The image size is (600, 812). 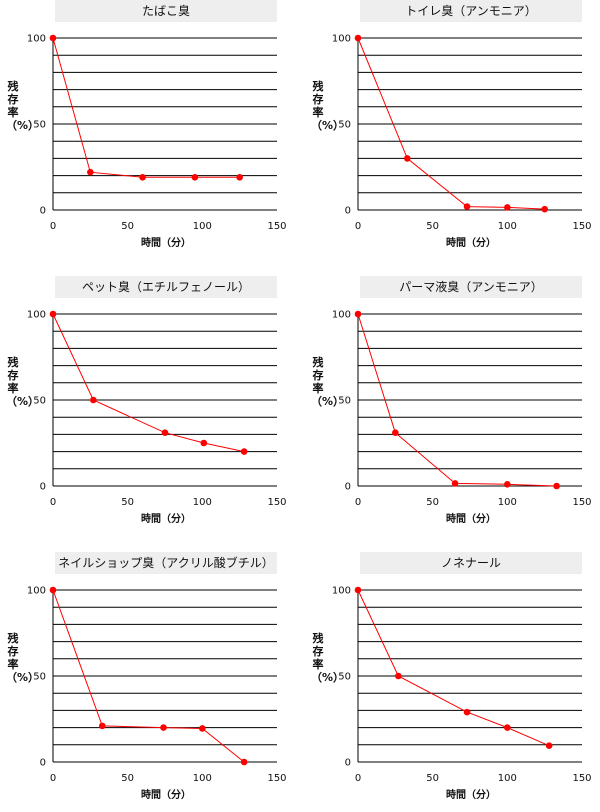 I want to click on chart-title: たばこ臭, so click(x=166, y=11).